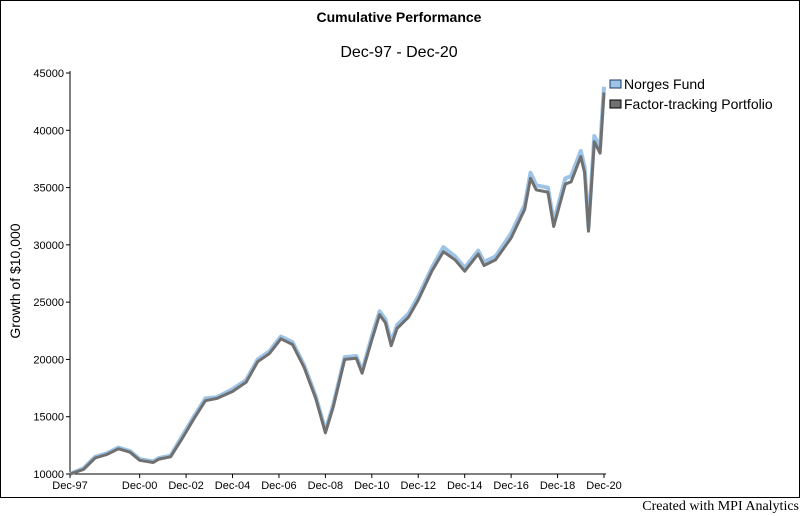 This screenshot has width=800, height=516. I want to click on x-tick-label: Dec-06, so click(278, 486).